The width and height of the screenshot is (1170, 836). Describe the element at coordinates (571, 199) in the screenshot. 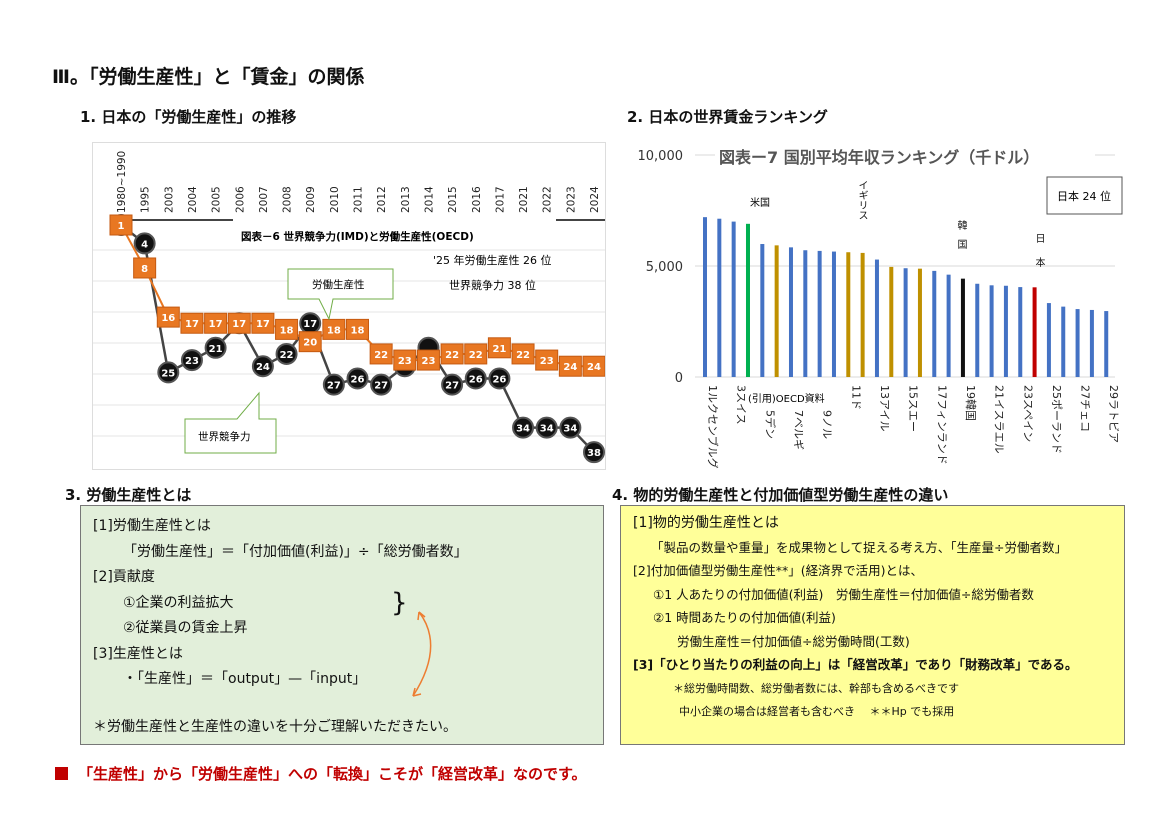

I see `year-tick-label: 2023` at that location.